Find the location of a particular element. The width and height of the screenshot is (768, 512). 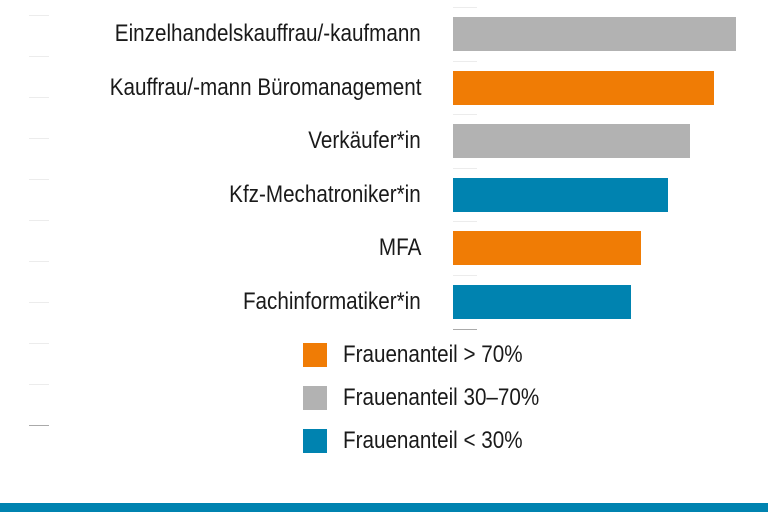

category-label: Kfz-Mechatroniker*in is located at coordinates (325, 194).